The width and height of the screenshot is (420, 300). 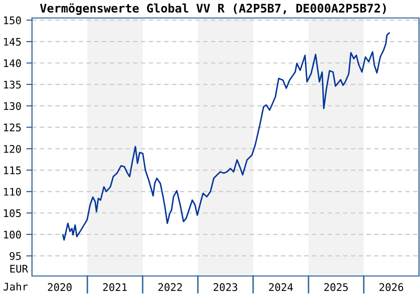 I want to click on y-tick-label: 130, so click(x=12, y=106).